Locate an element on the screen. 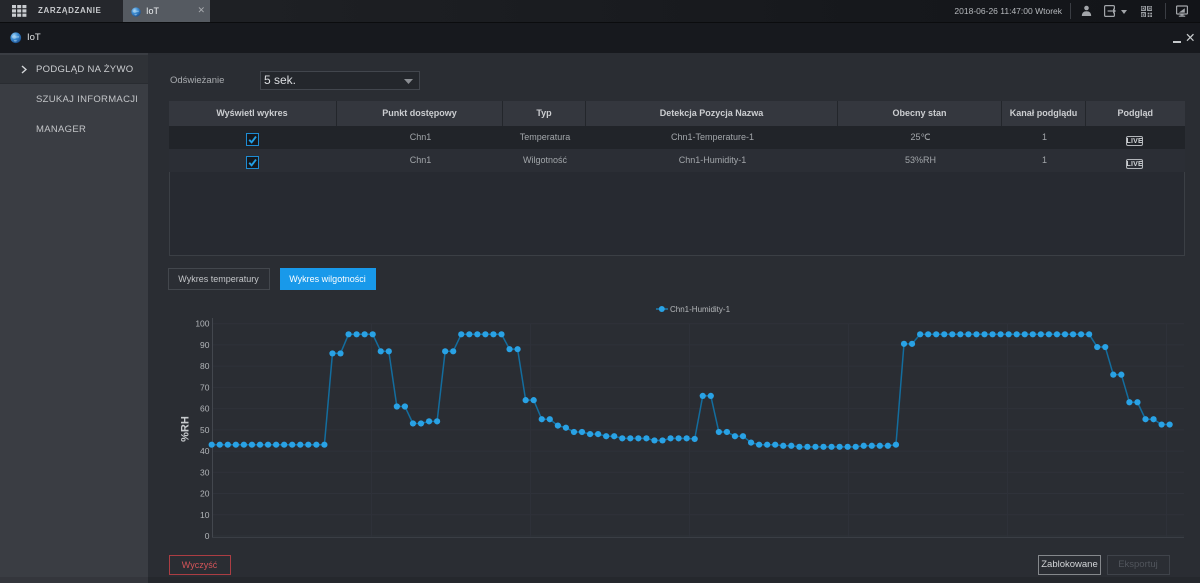  svg-text: %RH is located at coordinates (185, 429).